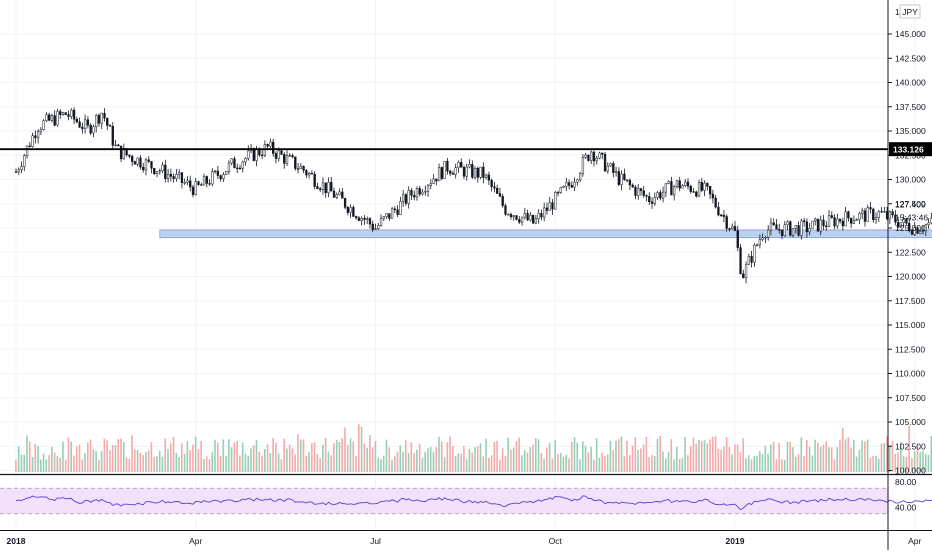  Describe the element at coordinates (16, 541) in the screenshot. I see `time-tick-label: 2018` at that location.